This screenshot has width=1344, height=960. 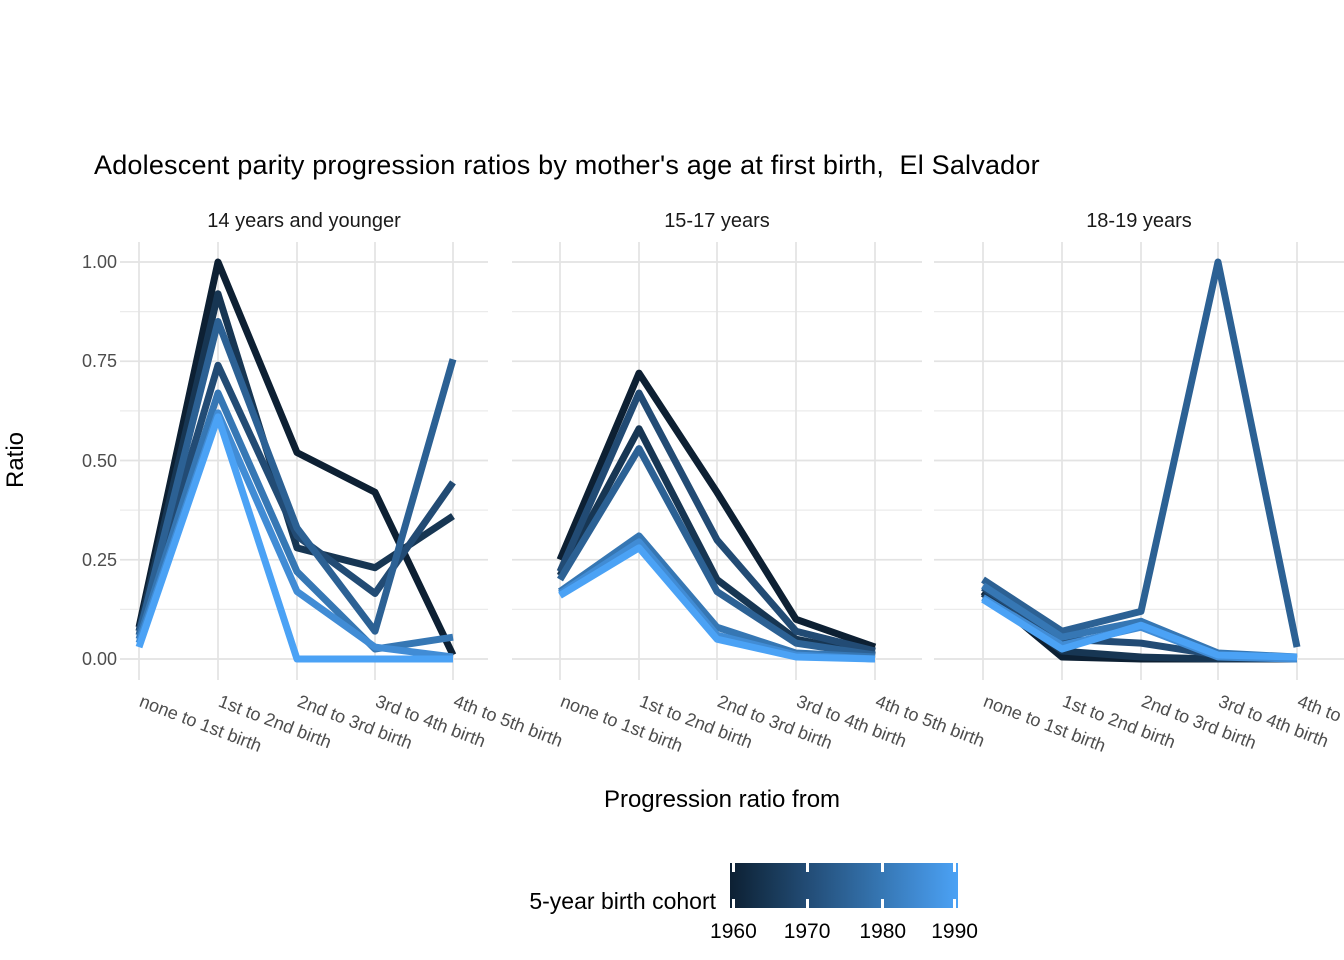 What do you see at coordinates (844, 885) in the screenshot?
I see `legend-colorbar` at bounding box center [844, 885].